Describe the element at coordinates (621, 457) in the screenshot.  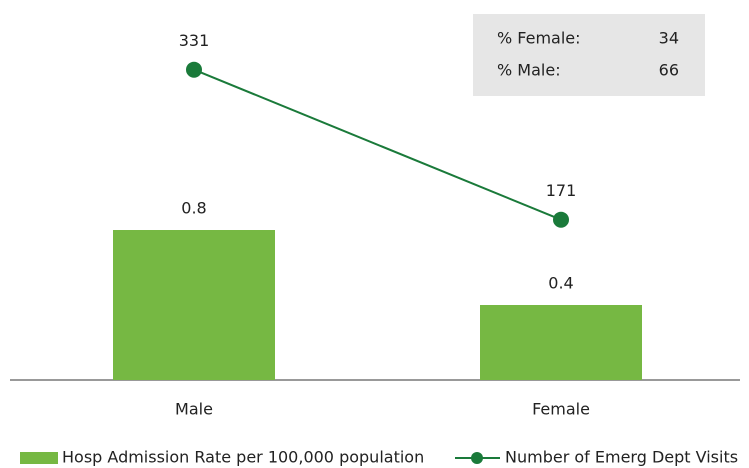
I see `legend-label: Number of Emerg Dept Visits` at that location.